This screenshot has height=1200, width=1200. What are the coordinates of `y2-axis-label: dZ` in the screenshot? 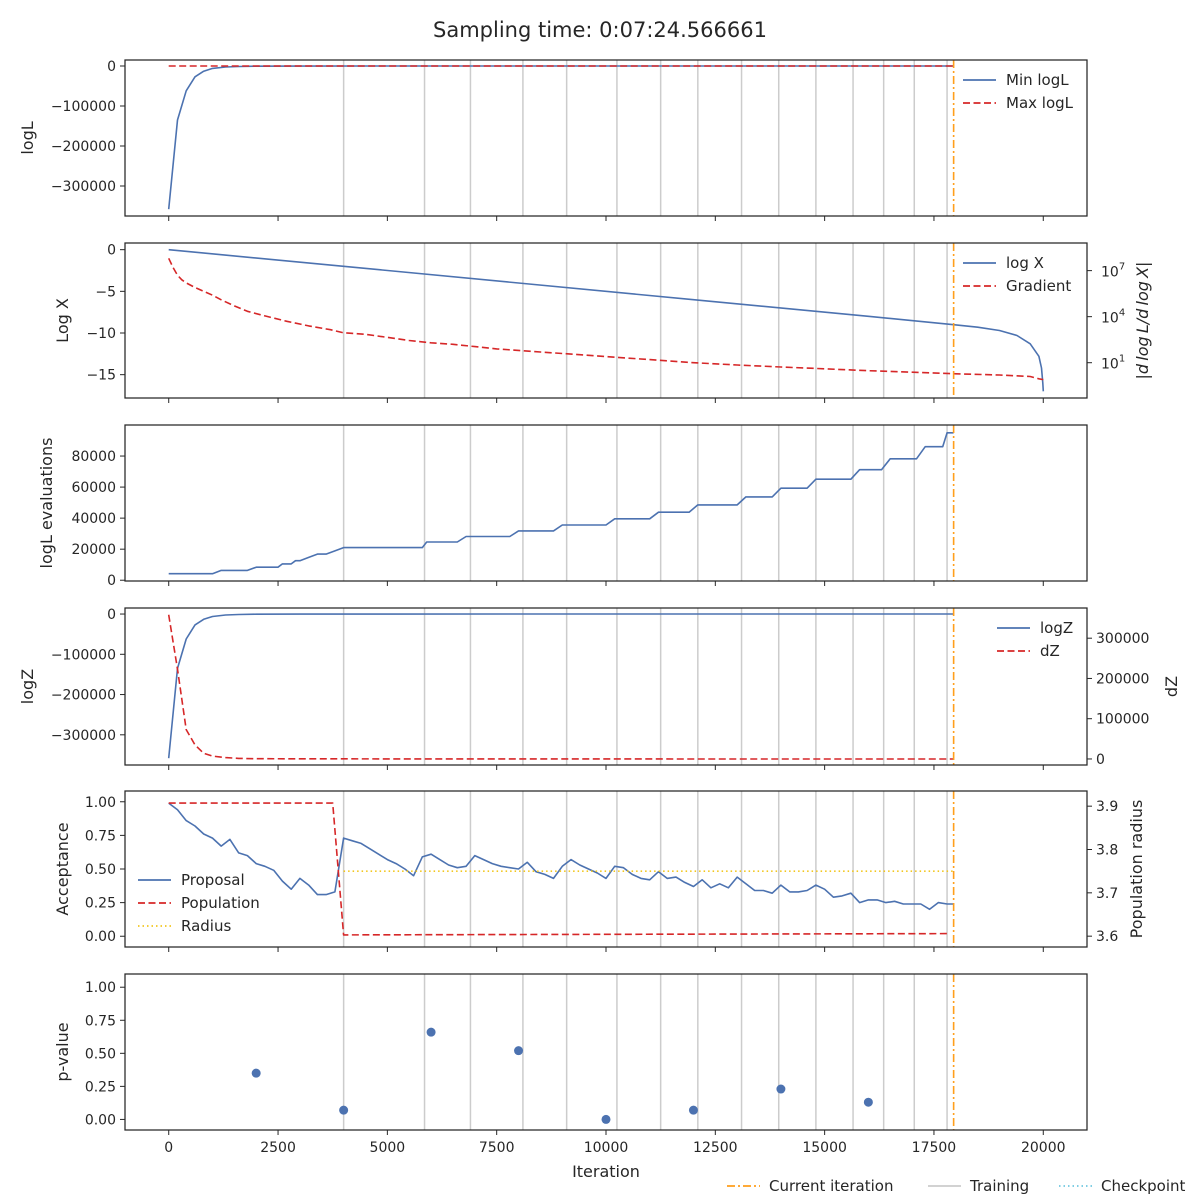 It's located at (1171, 686).